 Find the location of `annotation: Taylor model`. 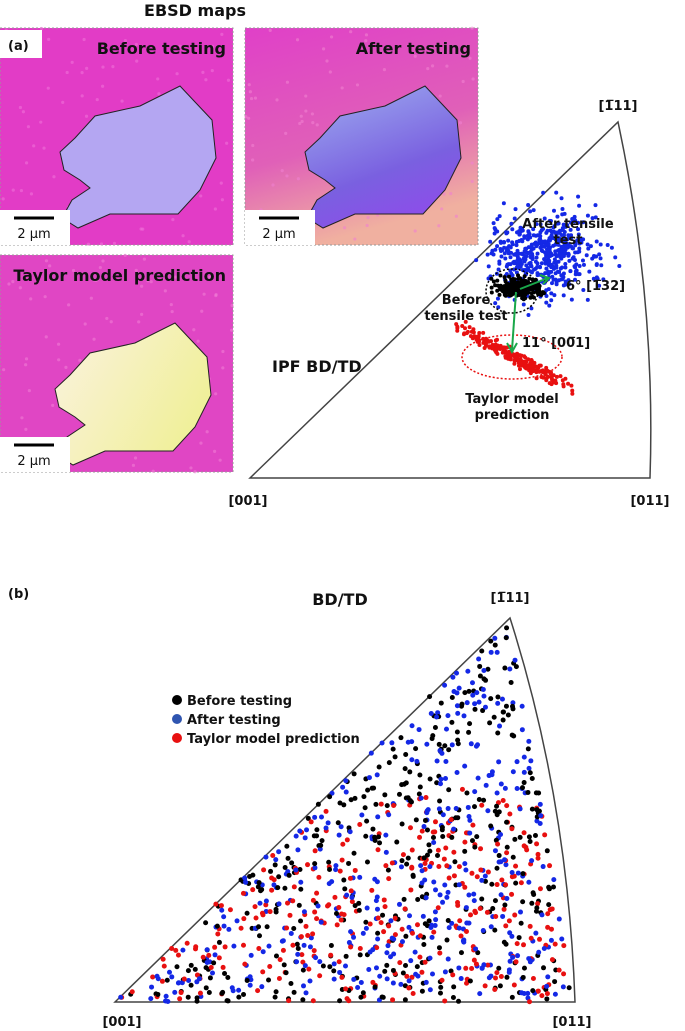

annotation: Taylor model is located at coordinates (511, 399).